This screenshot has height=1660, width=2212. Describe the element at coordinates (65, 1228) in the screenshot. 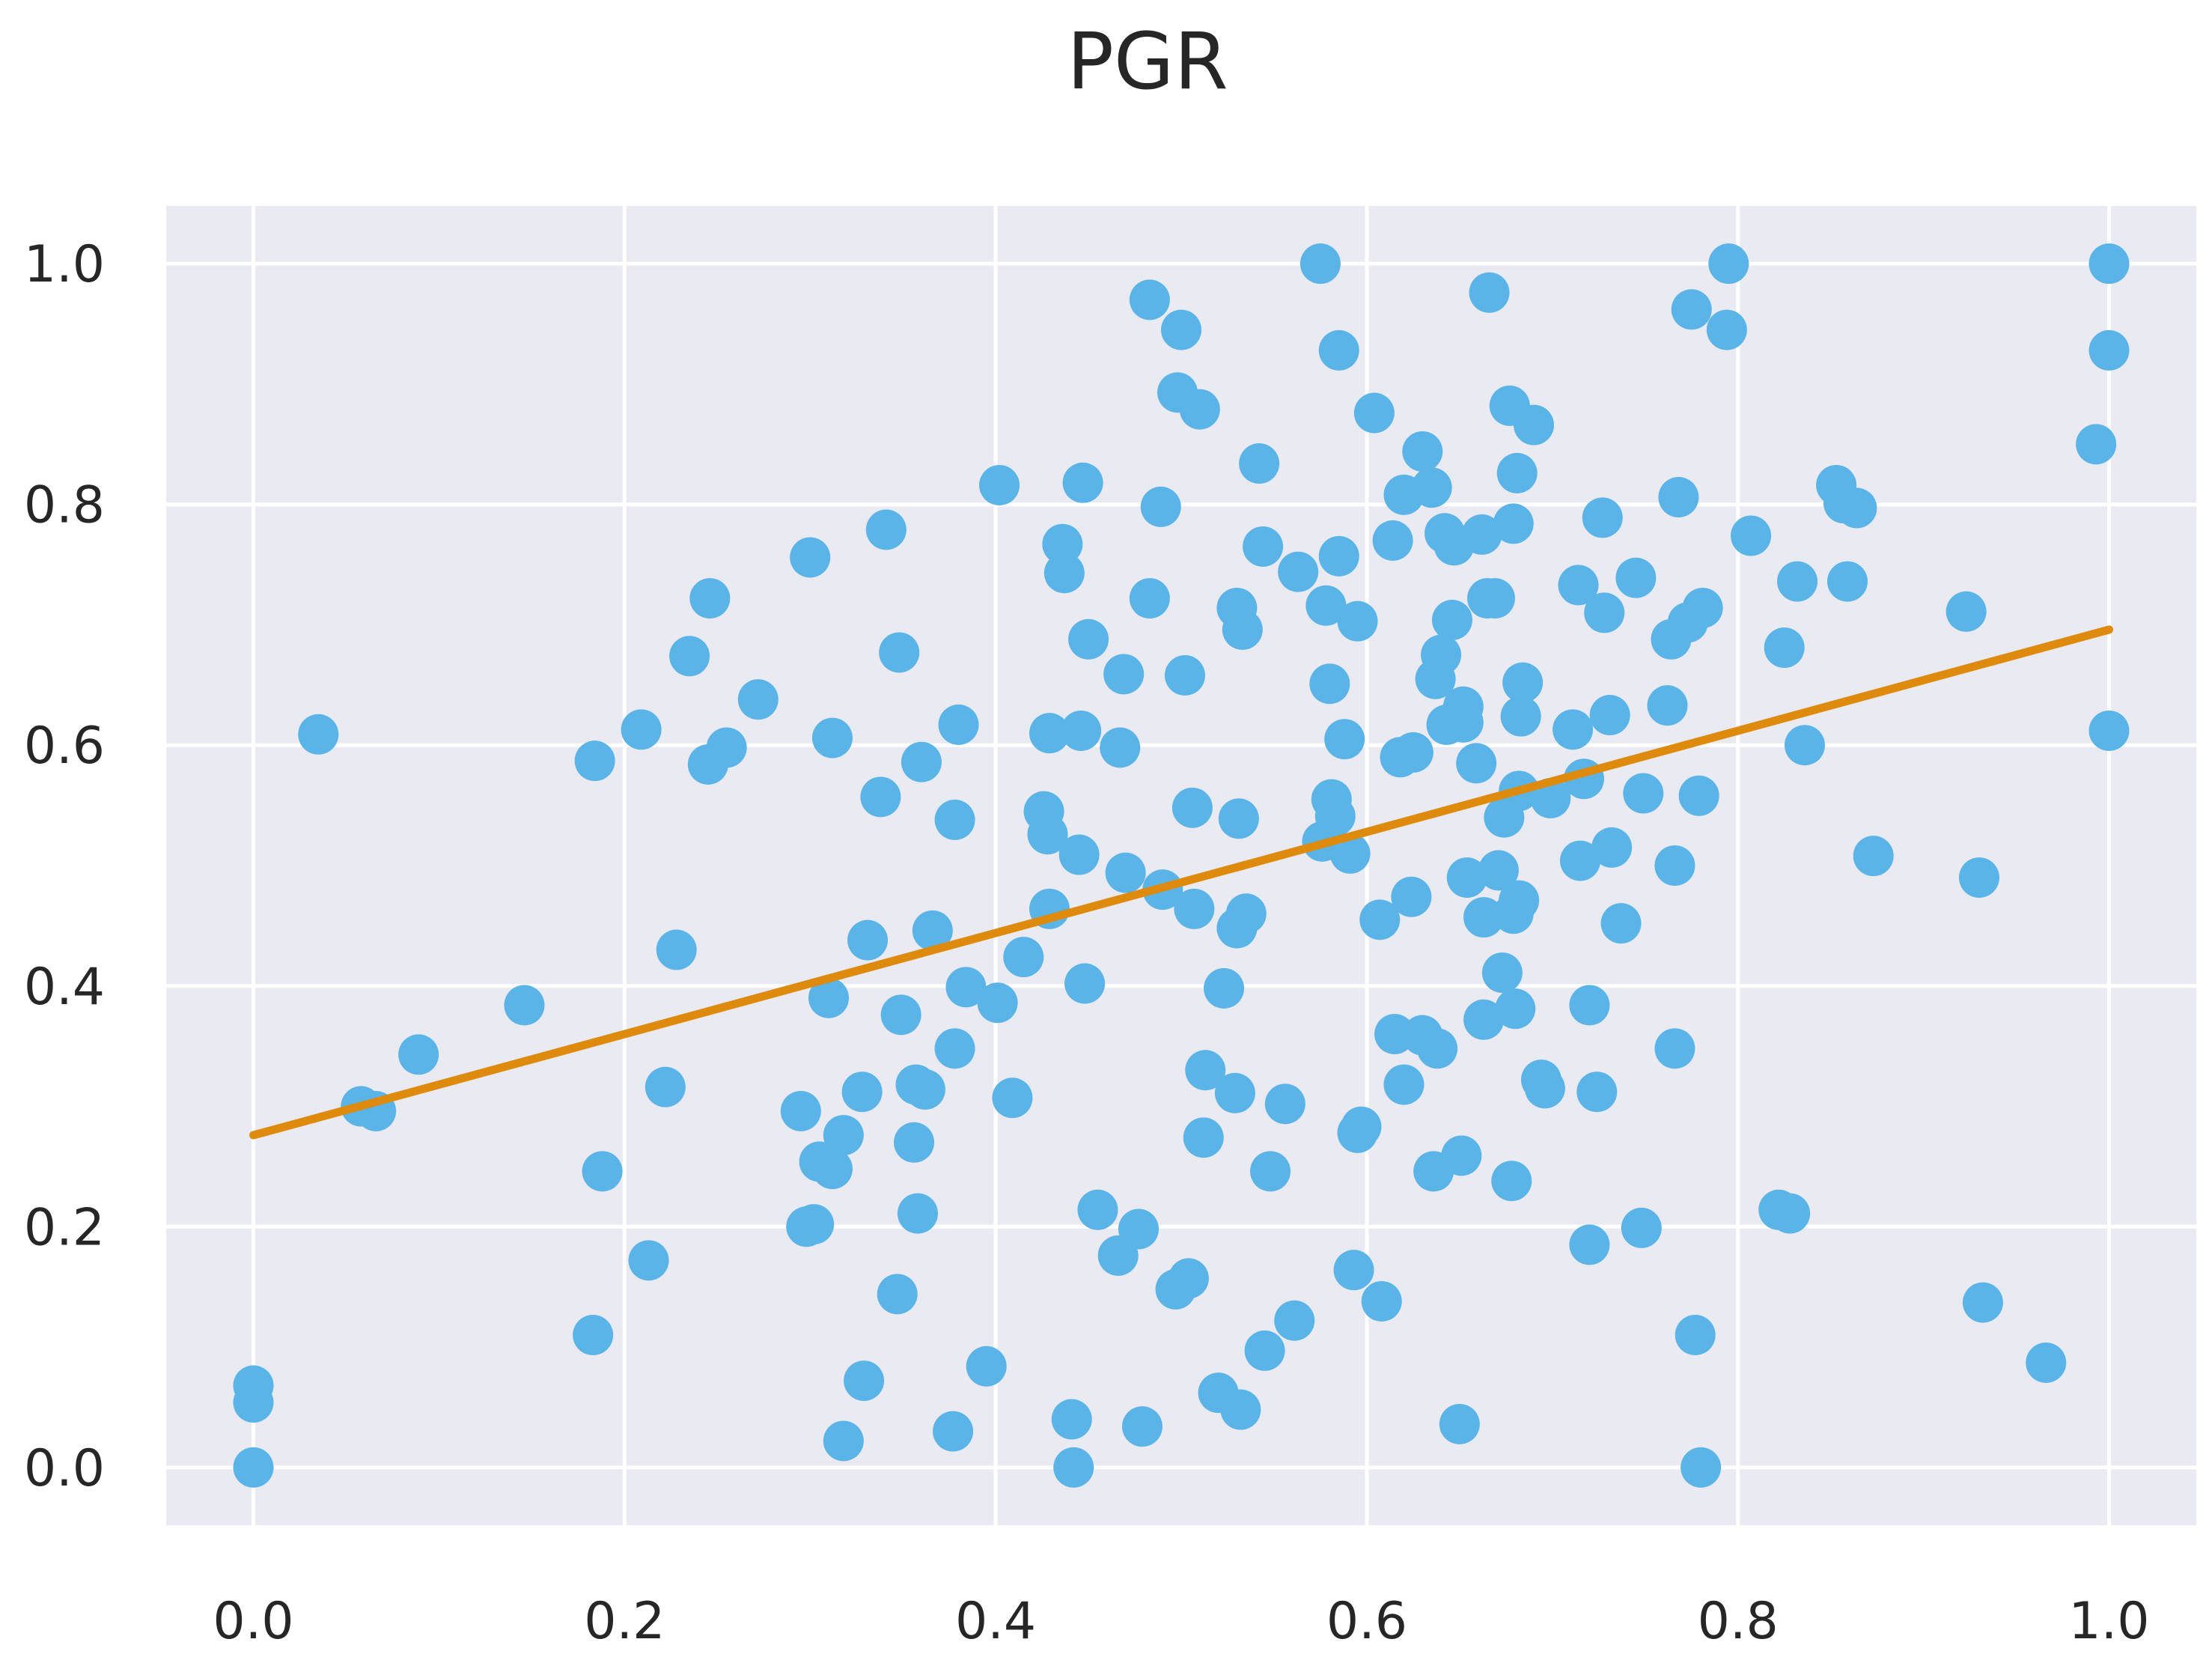

I see `y-tick-label: 0.2` at that location.